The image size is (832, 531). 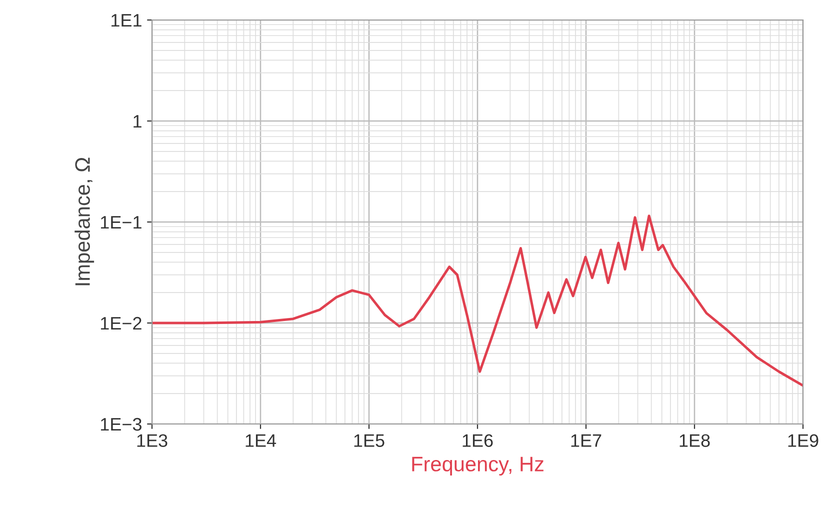 What do you see at coordinates (138, 121) in the screenshot?
I see `y-tick-label: 1` at bounding box center [138, 121].